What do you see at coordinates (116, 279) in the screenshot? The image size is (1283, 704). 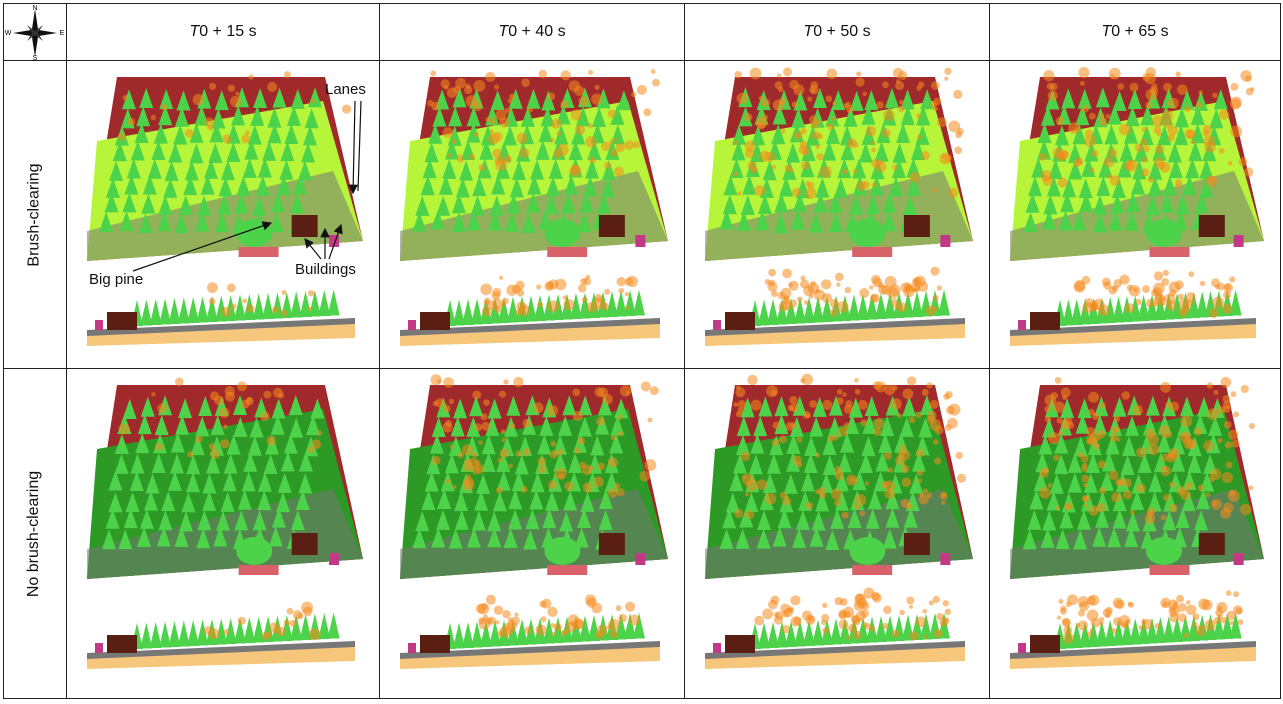 I see `annotation-big-pine: Big pine` at bounding box center [116, 279].